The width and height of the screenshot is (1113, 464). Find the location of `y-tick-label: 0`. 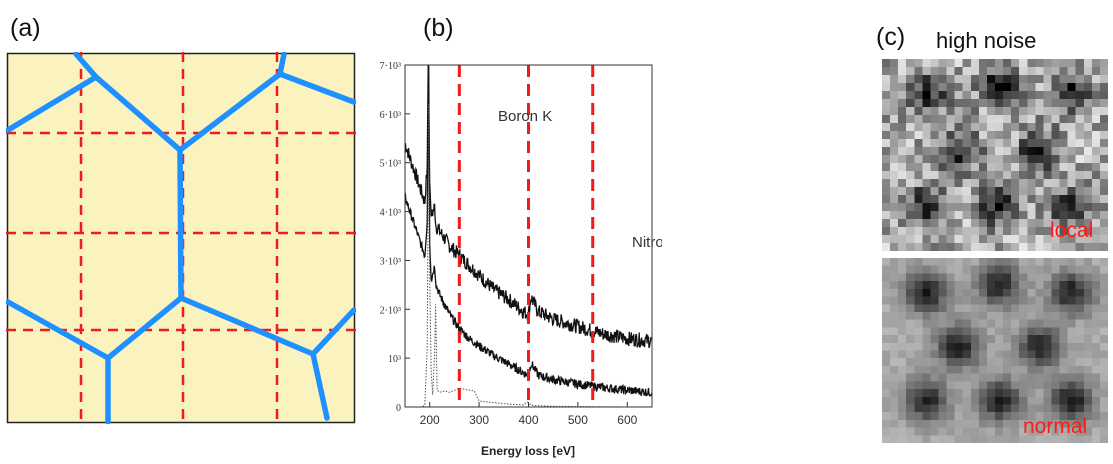

y-tick-label: 0 is located at coordinates (398, 408).